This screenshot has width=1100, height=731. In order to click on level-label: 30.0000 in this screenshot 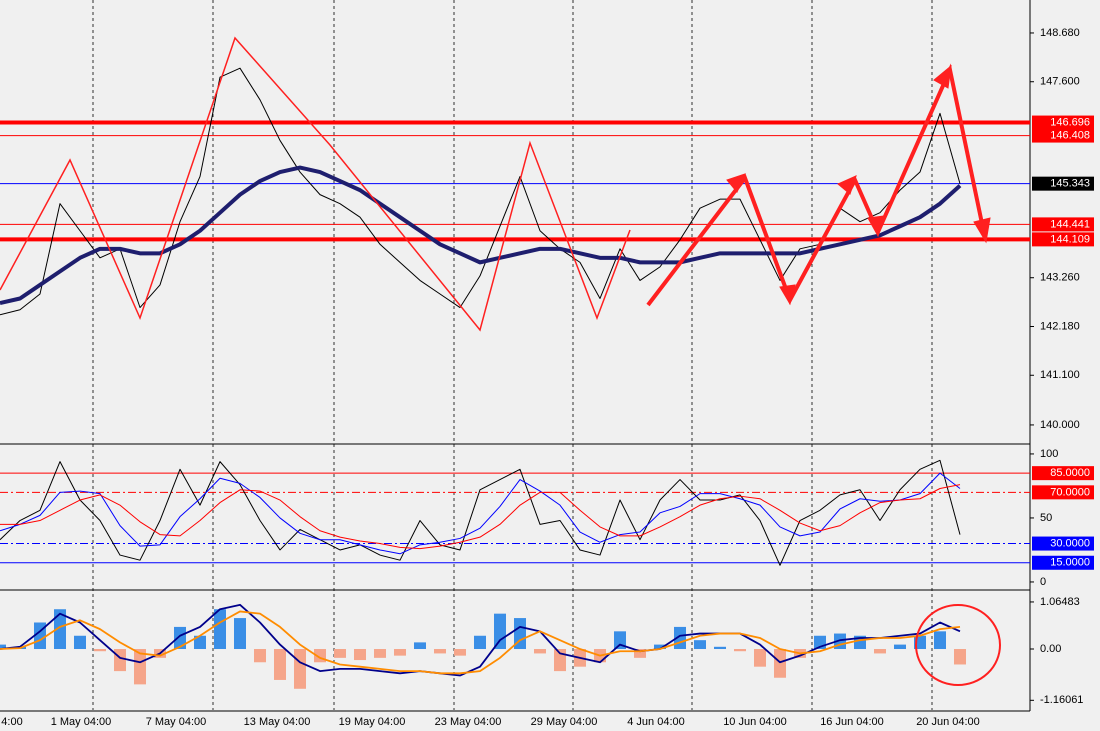, I will do `click(1070, 543)`.